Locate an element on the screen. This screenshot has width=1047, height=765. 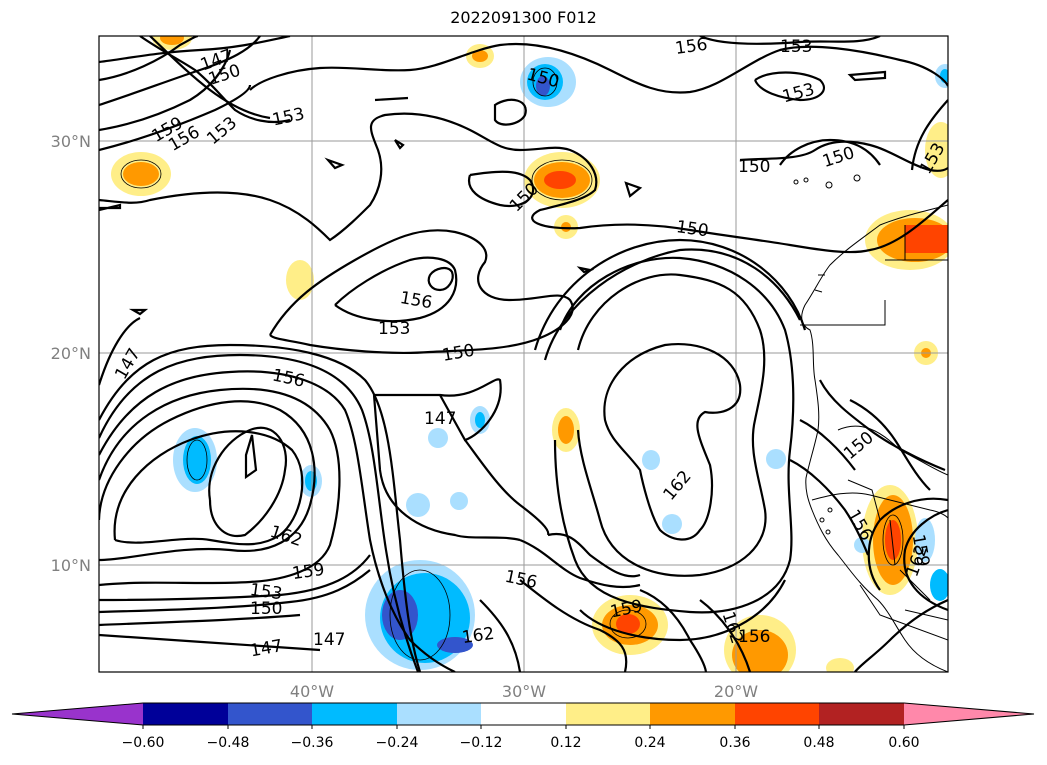
colorbar-extend-max is located at coordinates (969, 714).